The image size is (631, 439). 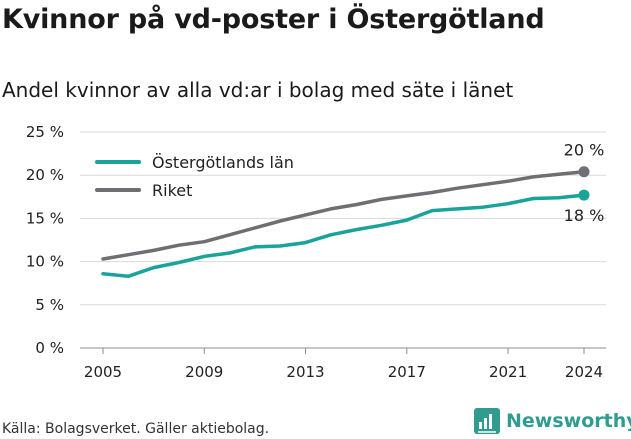 What do you see at coordinates (584, 195) in the screenshot?
I see `end-point-ostergotland` at bounding box center [584, 195].